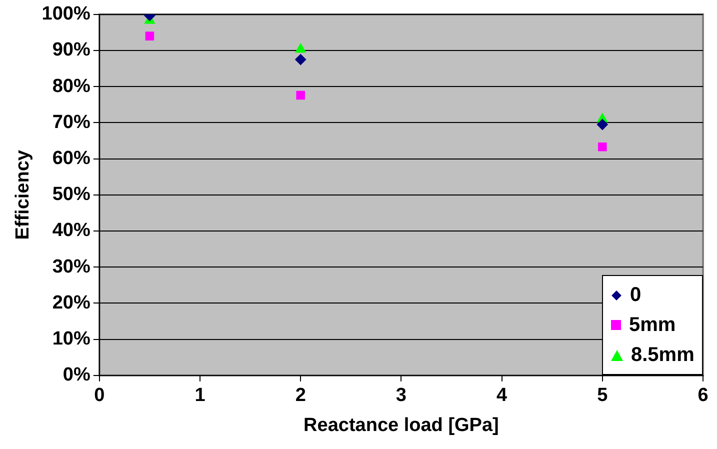 Image resolution: width=717 pixels, height=449 pixels. I want to click on x-tick-label: 0, so click(99, 395).